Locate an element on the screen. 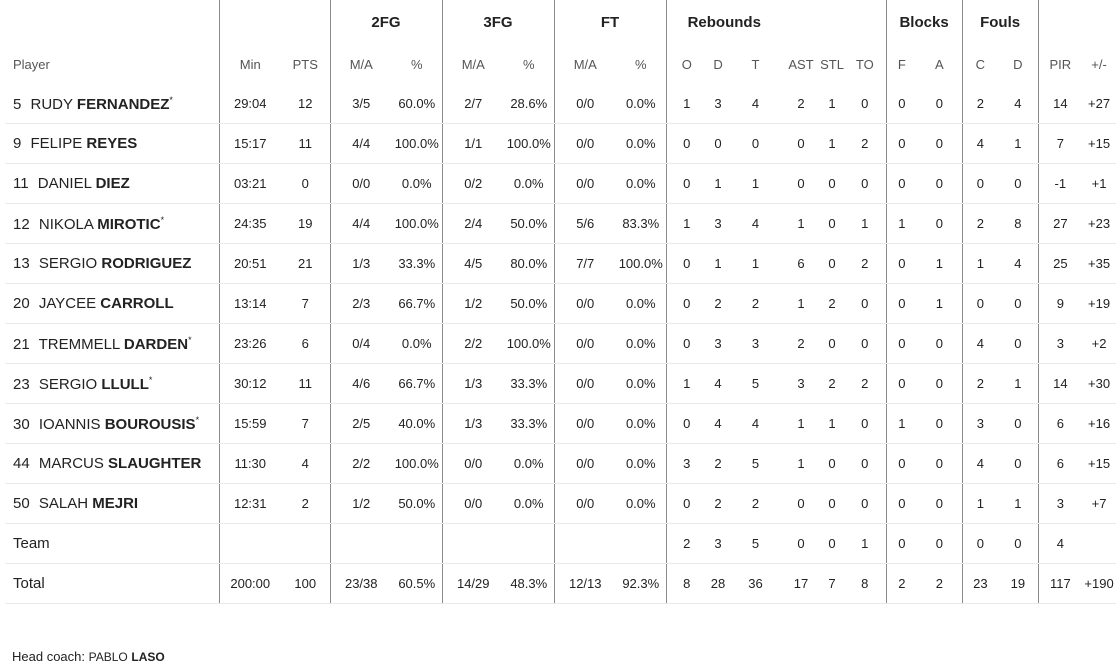 Image resolution: width=1119 pixels, height=672 pixels. stat-reb-t: 1 is located at coordinates (756, 183).